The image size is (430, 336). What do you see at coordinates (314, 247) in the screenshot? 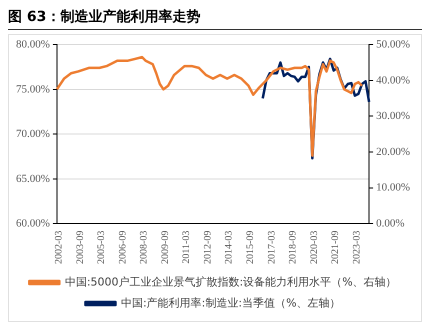
I see `x-tick-label: 2020-03` at bounding box center [314, 247].